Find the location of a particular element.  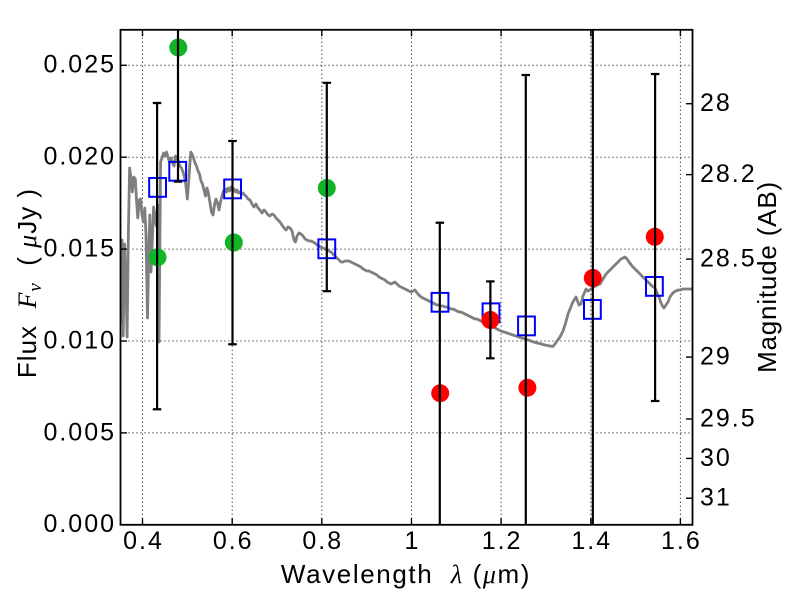

svg-text: 28.5 is located at coordinates (728, 259).